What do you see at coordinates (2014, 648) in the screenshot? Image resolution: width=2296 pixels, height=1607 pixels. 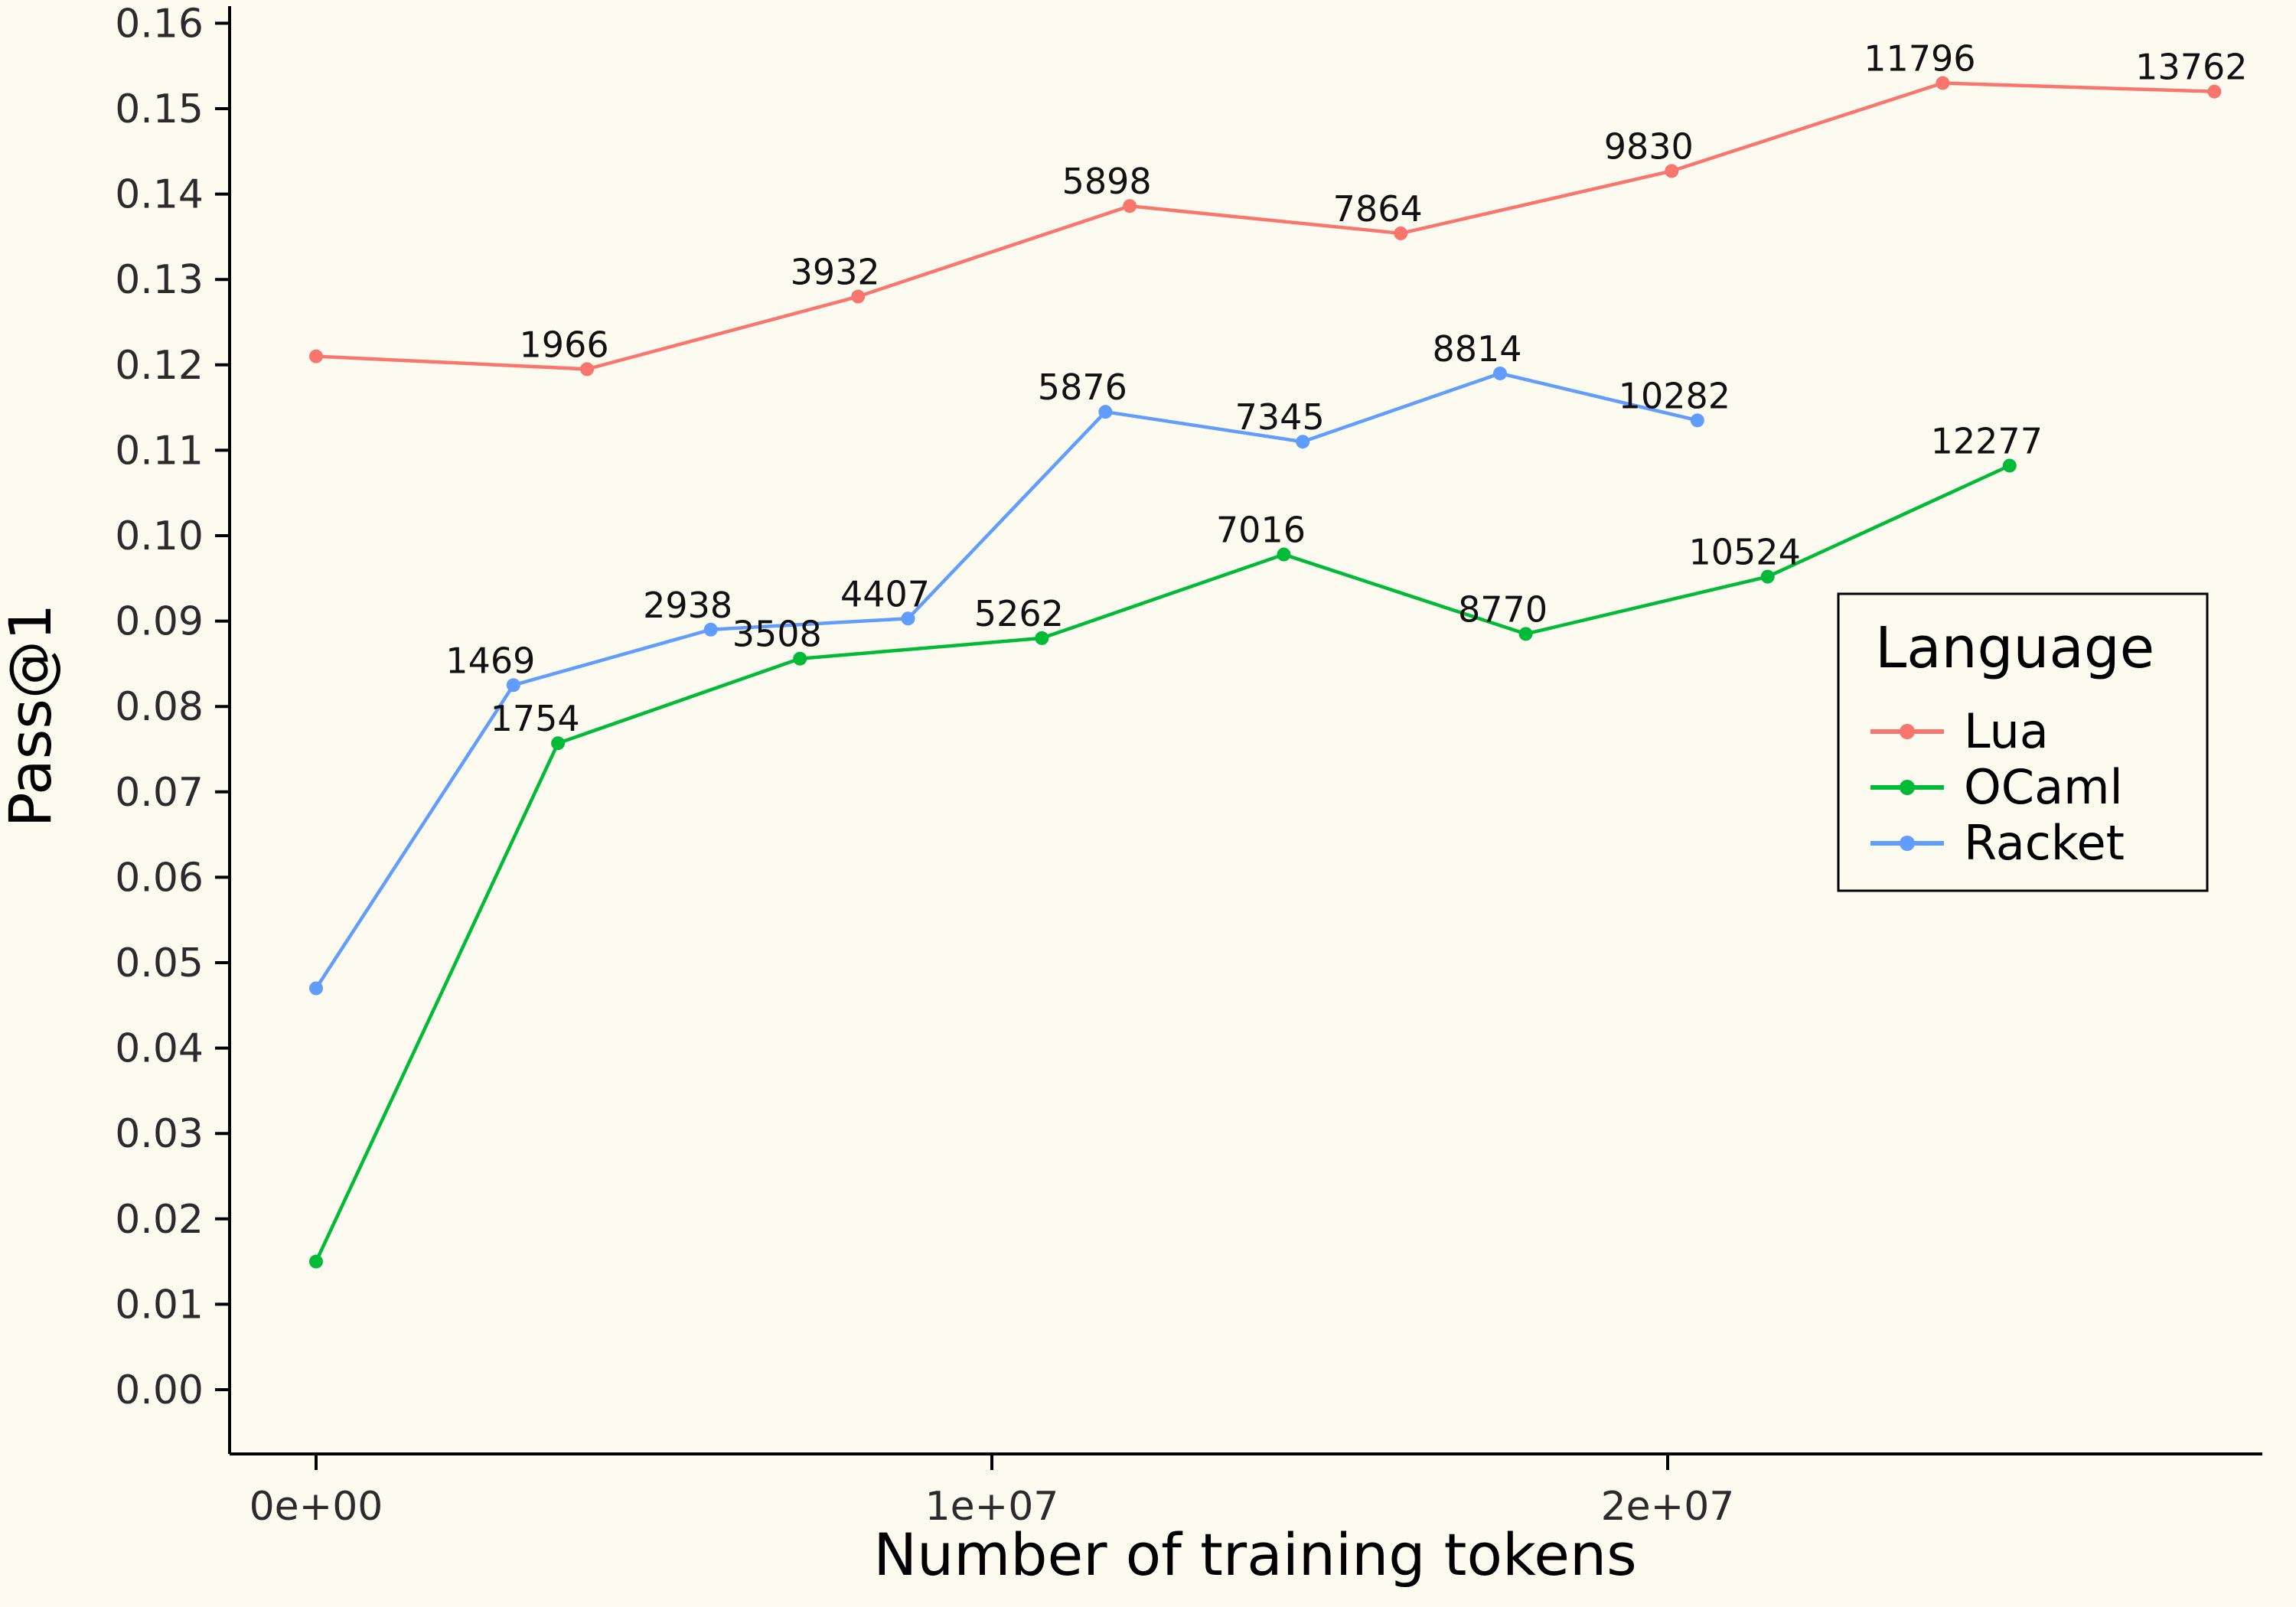 I see `legend-title: Language` at bounding box center [2014, 648].